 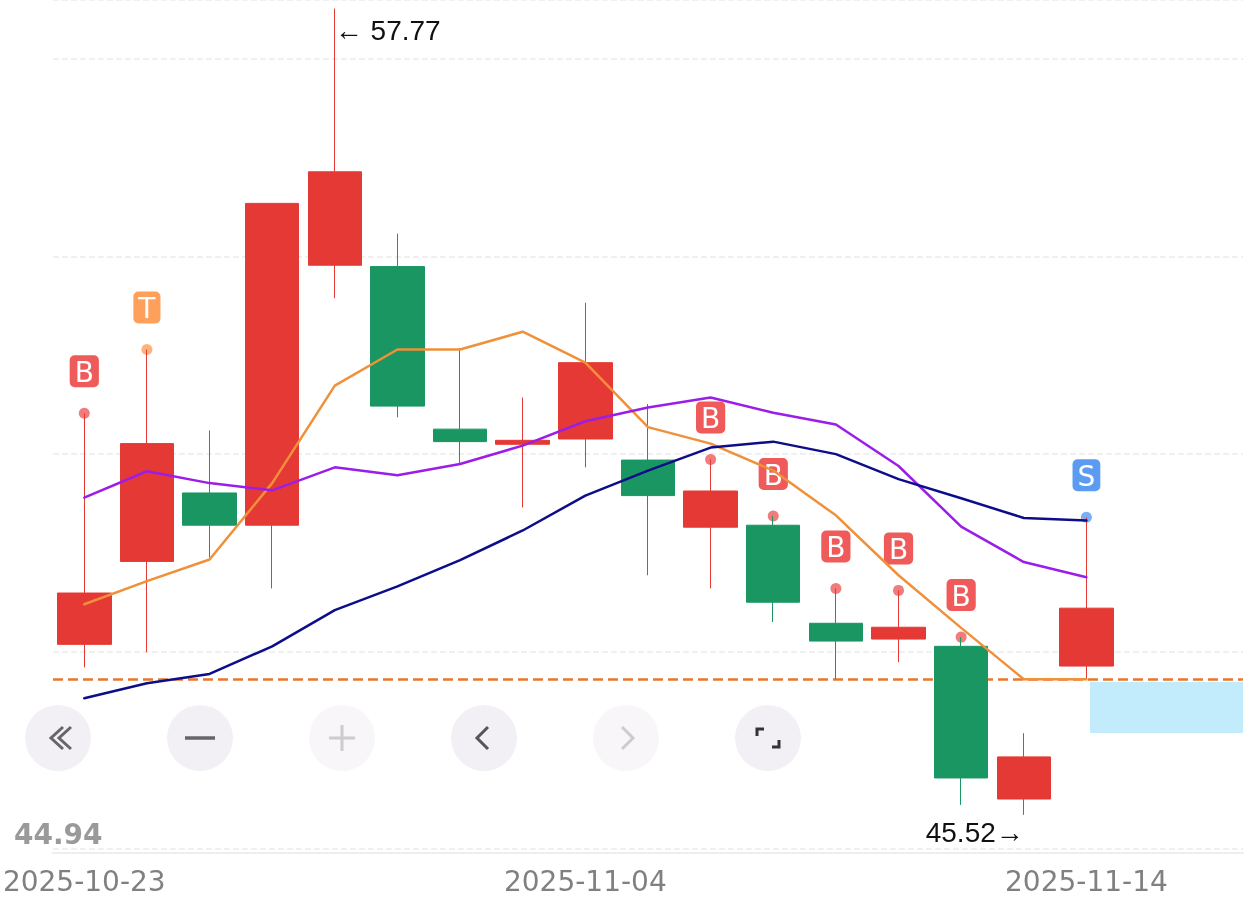 I want to click on data-label: S, so click(x=1086, y=476).